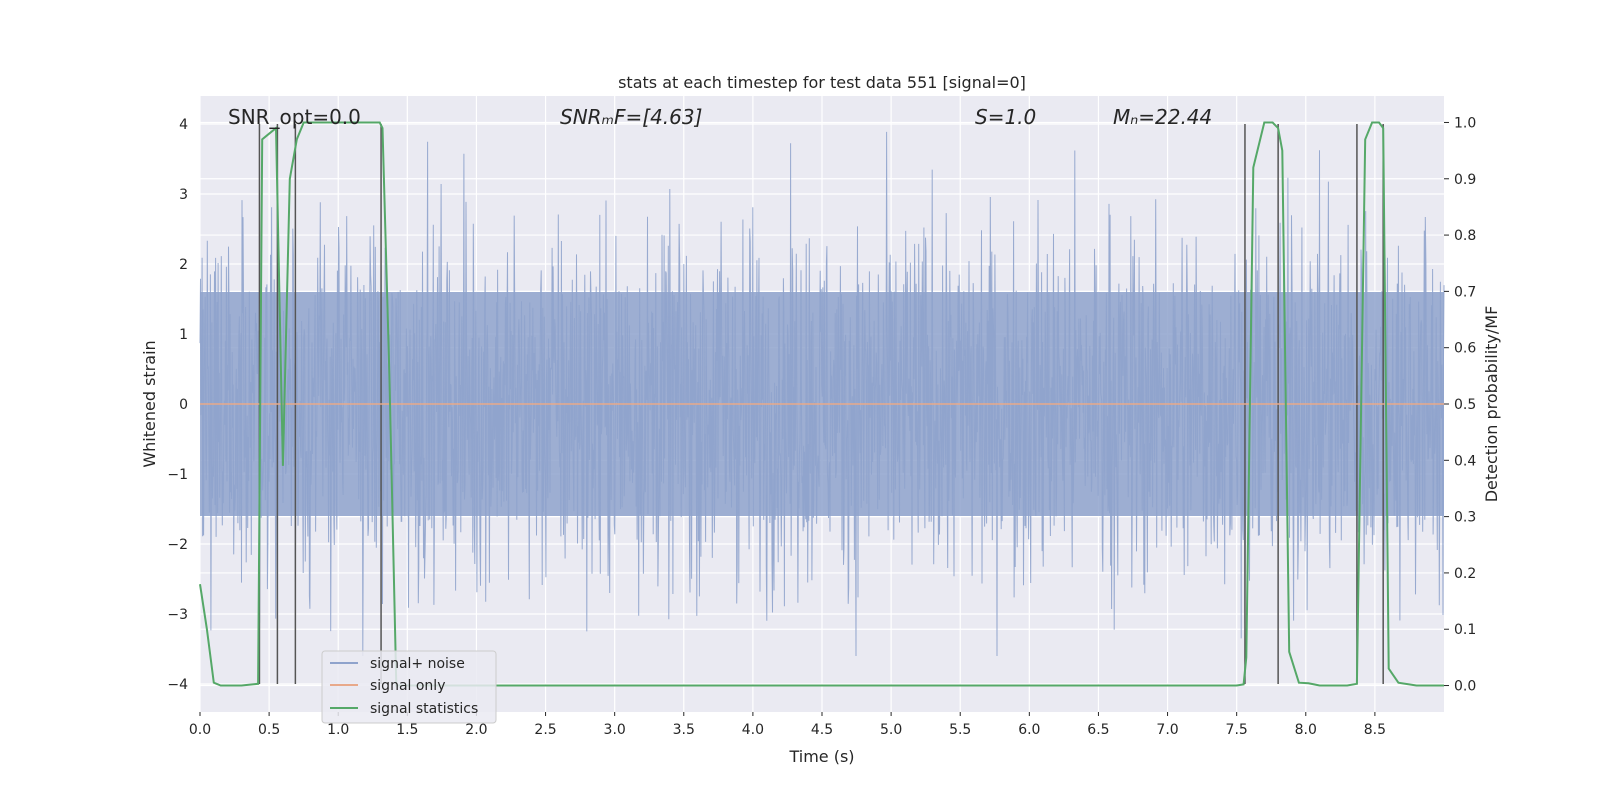 This screenshot has width=1600, height=800. What do you see at coordinates (183, 335) in the screenshot?
I see `y-tick-label: 1` at bounding box center [183, 335].